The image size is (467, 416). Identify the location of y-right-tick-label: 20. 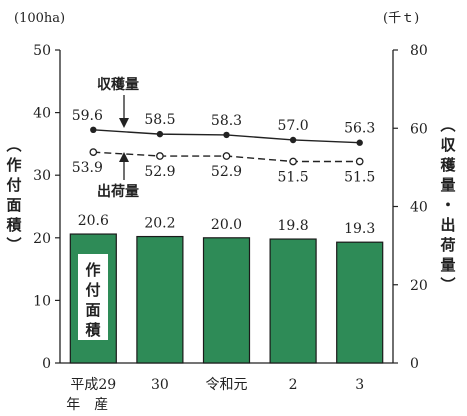
(419, 286).